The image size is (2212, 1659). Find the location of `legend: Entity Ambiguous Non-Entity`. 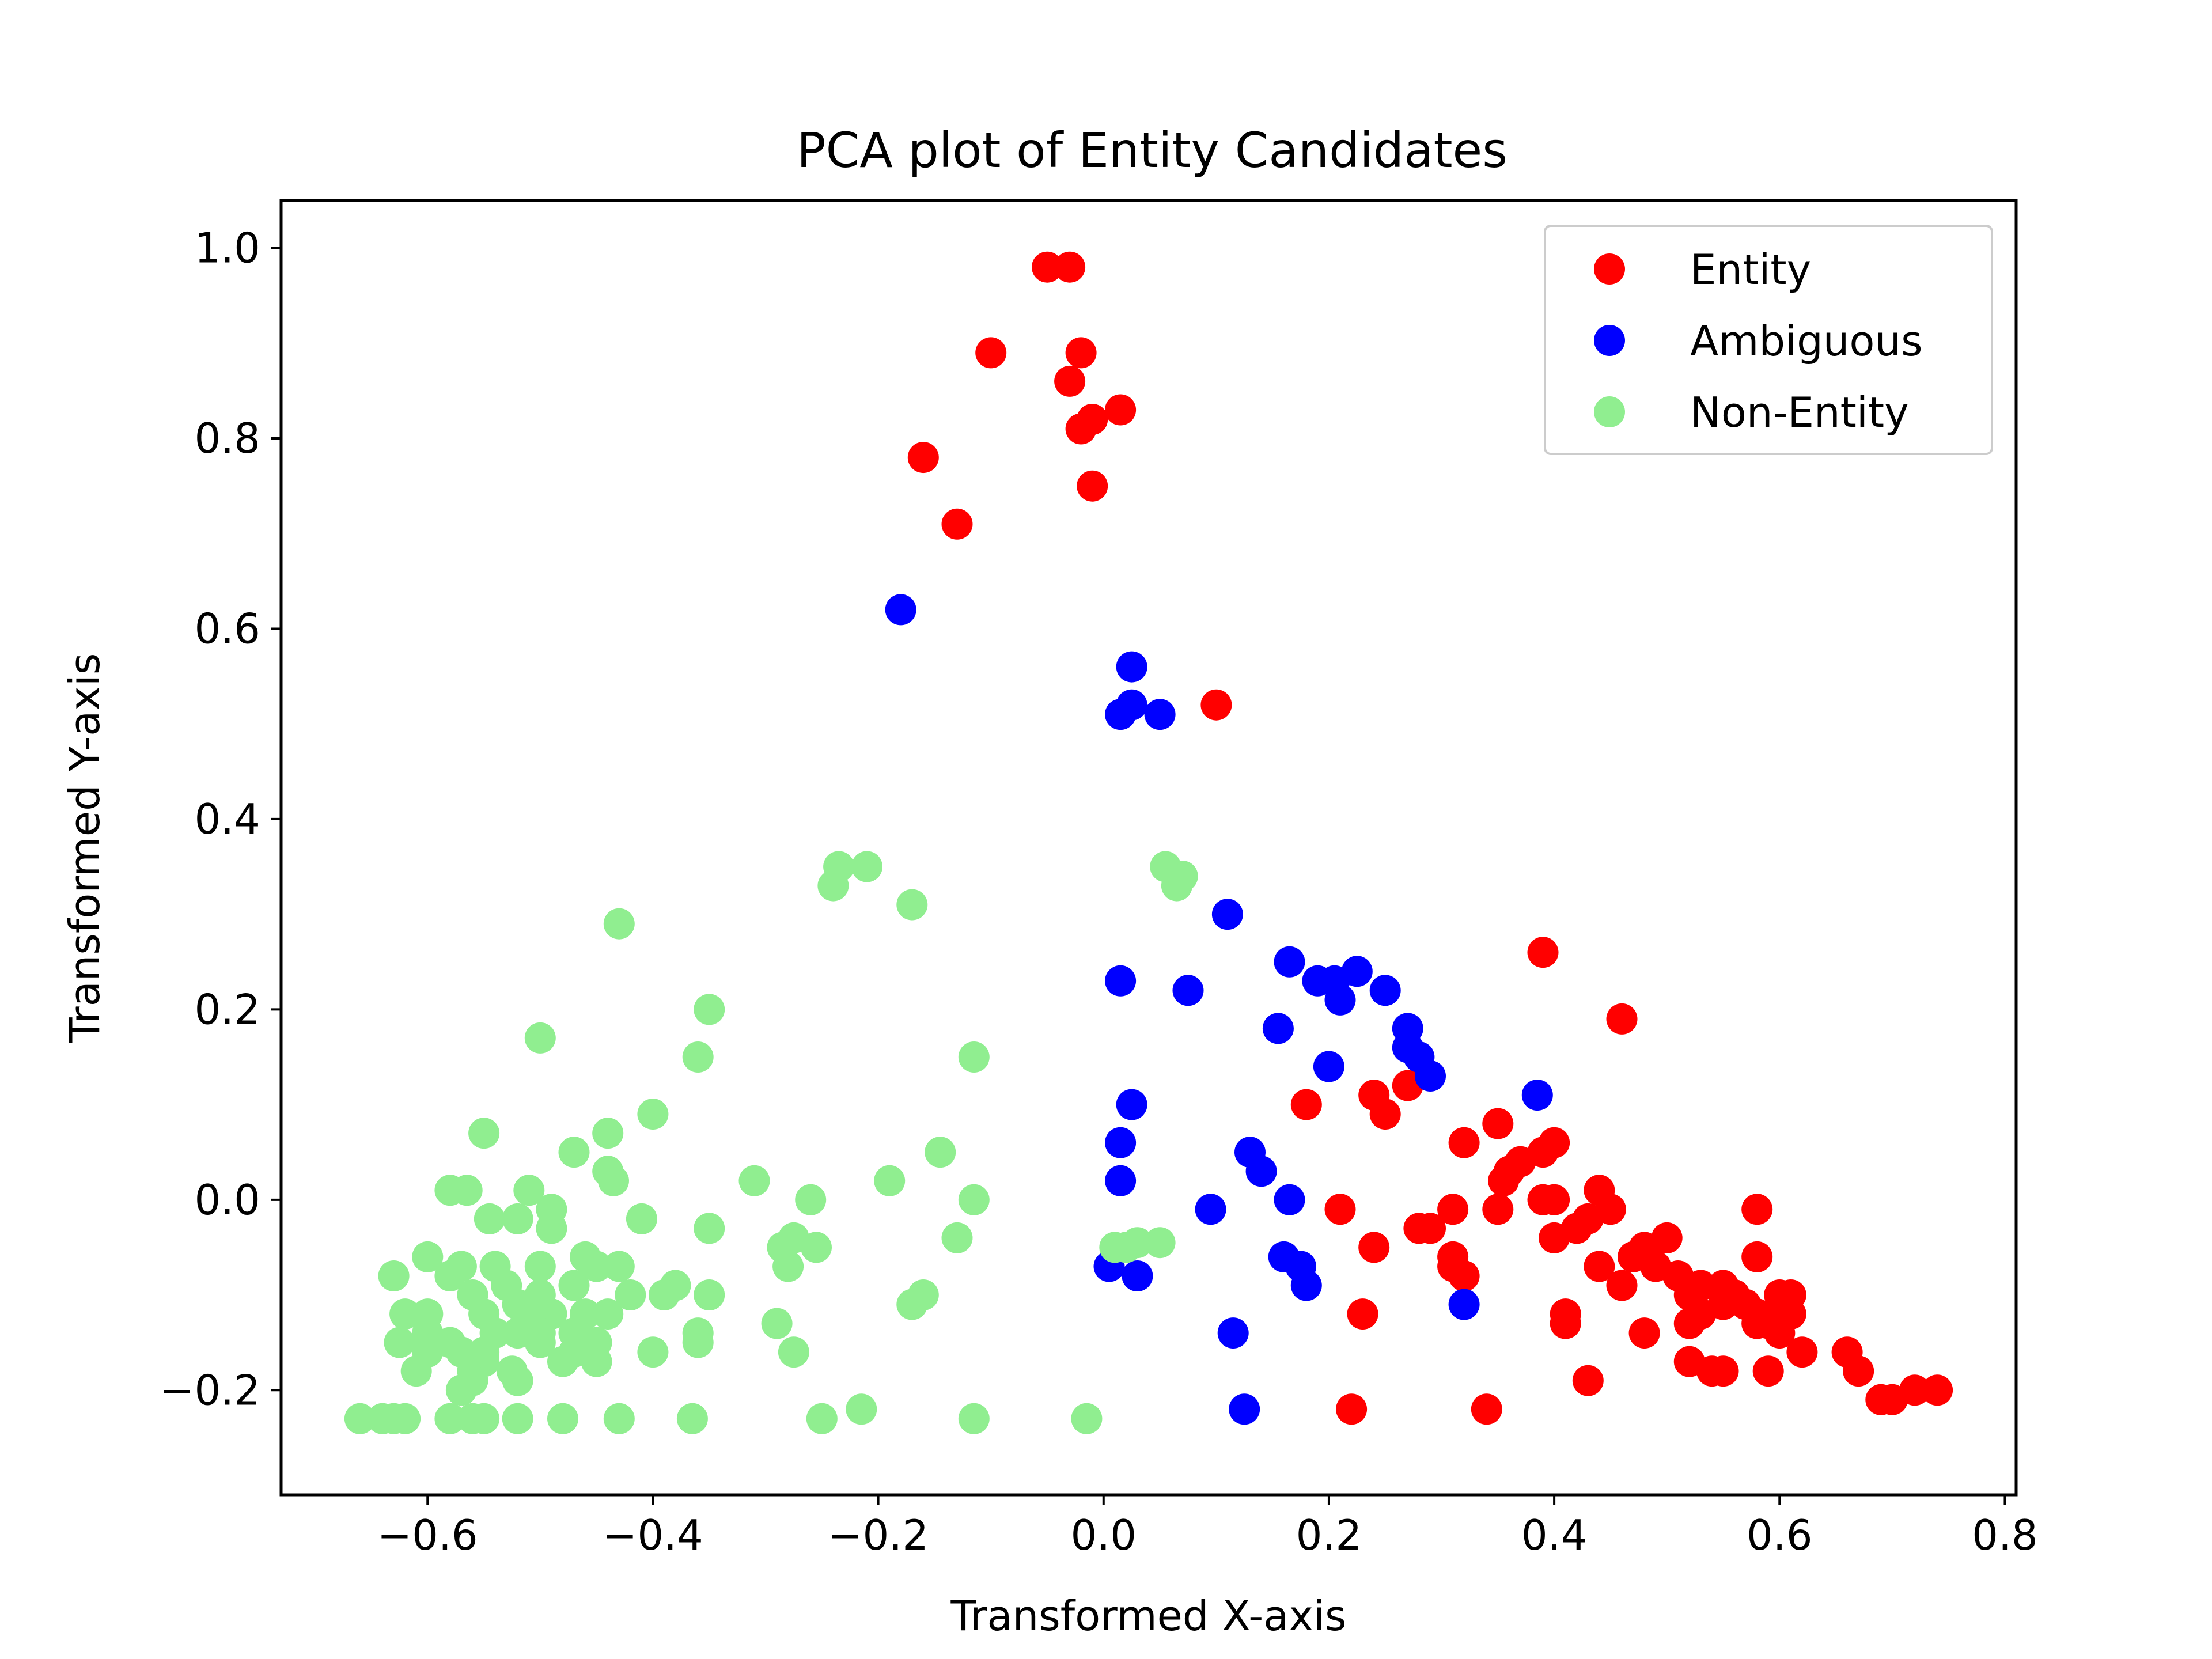

legend: Entity Ambiguous Non-Entity is located at coordinates (1768, 340).